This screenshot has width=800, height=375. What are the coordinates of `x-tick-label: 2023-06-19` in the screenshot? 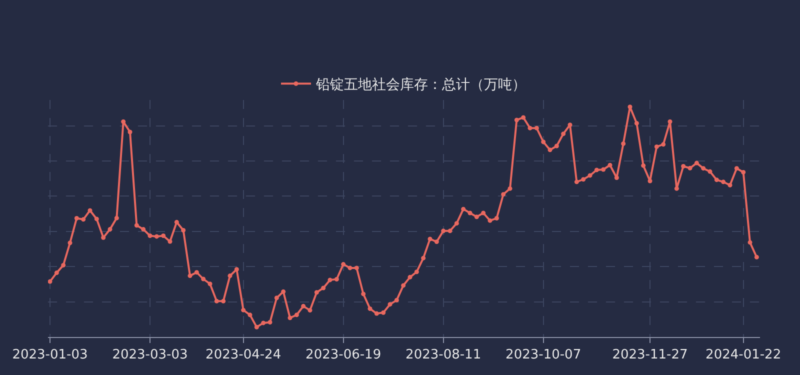 It's located at (344, 355).